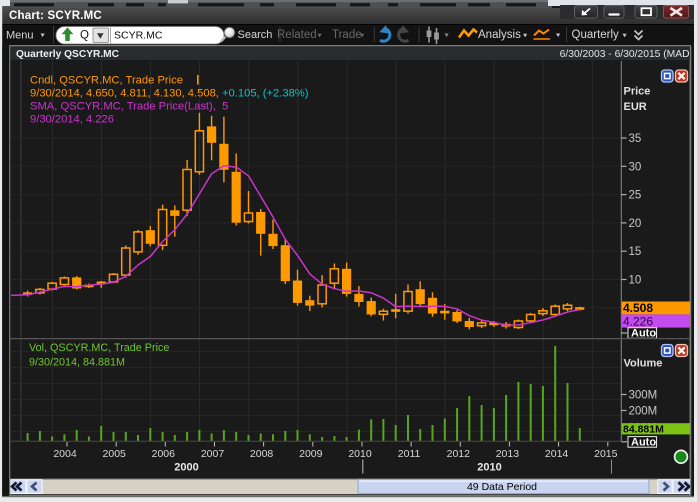 This screenshot has height=502, width=699. I want to click on svg-text: Price, so click(637, 92).